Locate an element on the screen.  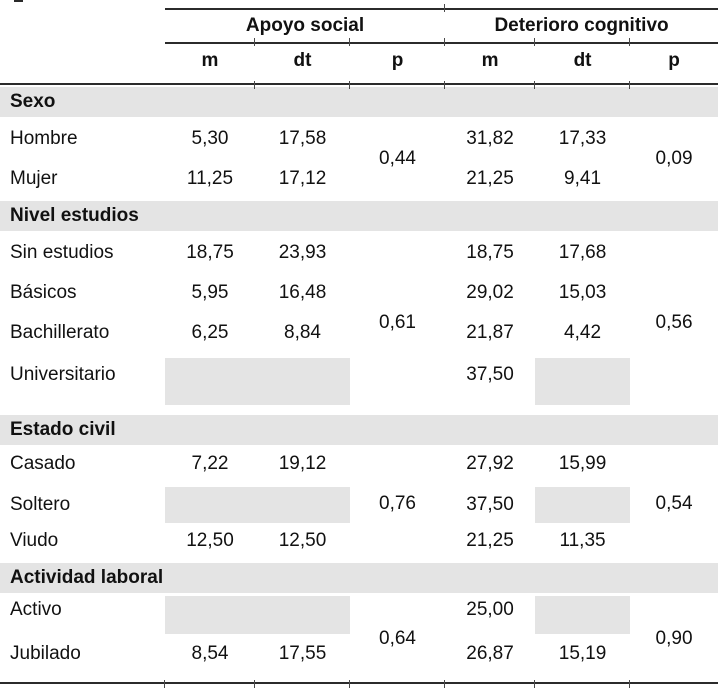
table-row: Hombre 5,30 17,58 0,44 31,82 17,33 0,09 is located at coordinates (359, 144).